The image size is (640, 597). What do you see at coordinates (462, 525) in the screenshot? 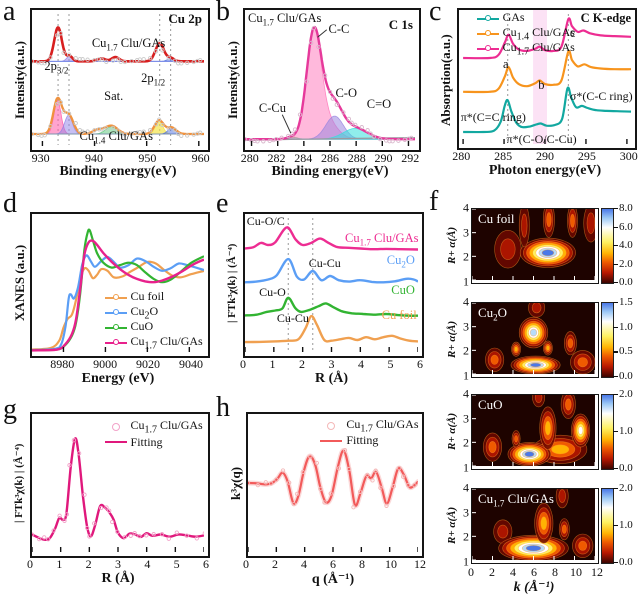
I see `panel-f4-yticks: 4 3 2 1` at bounding box center [462, 525].